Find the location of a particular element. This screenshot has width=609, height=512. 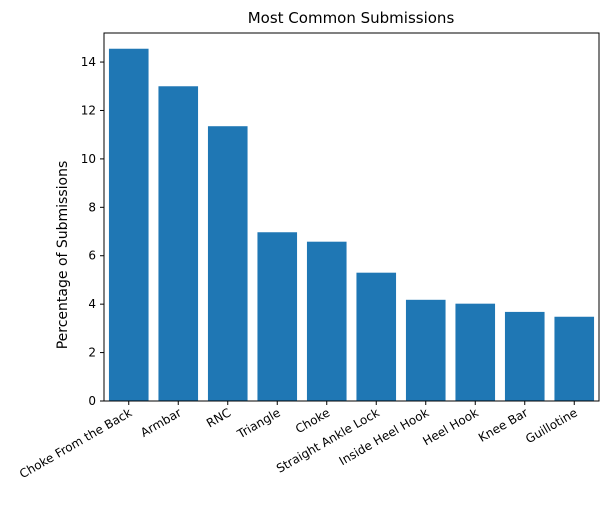

y-tick-label: 12 is located at coordinates (88, 110).